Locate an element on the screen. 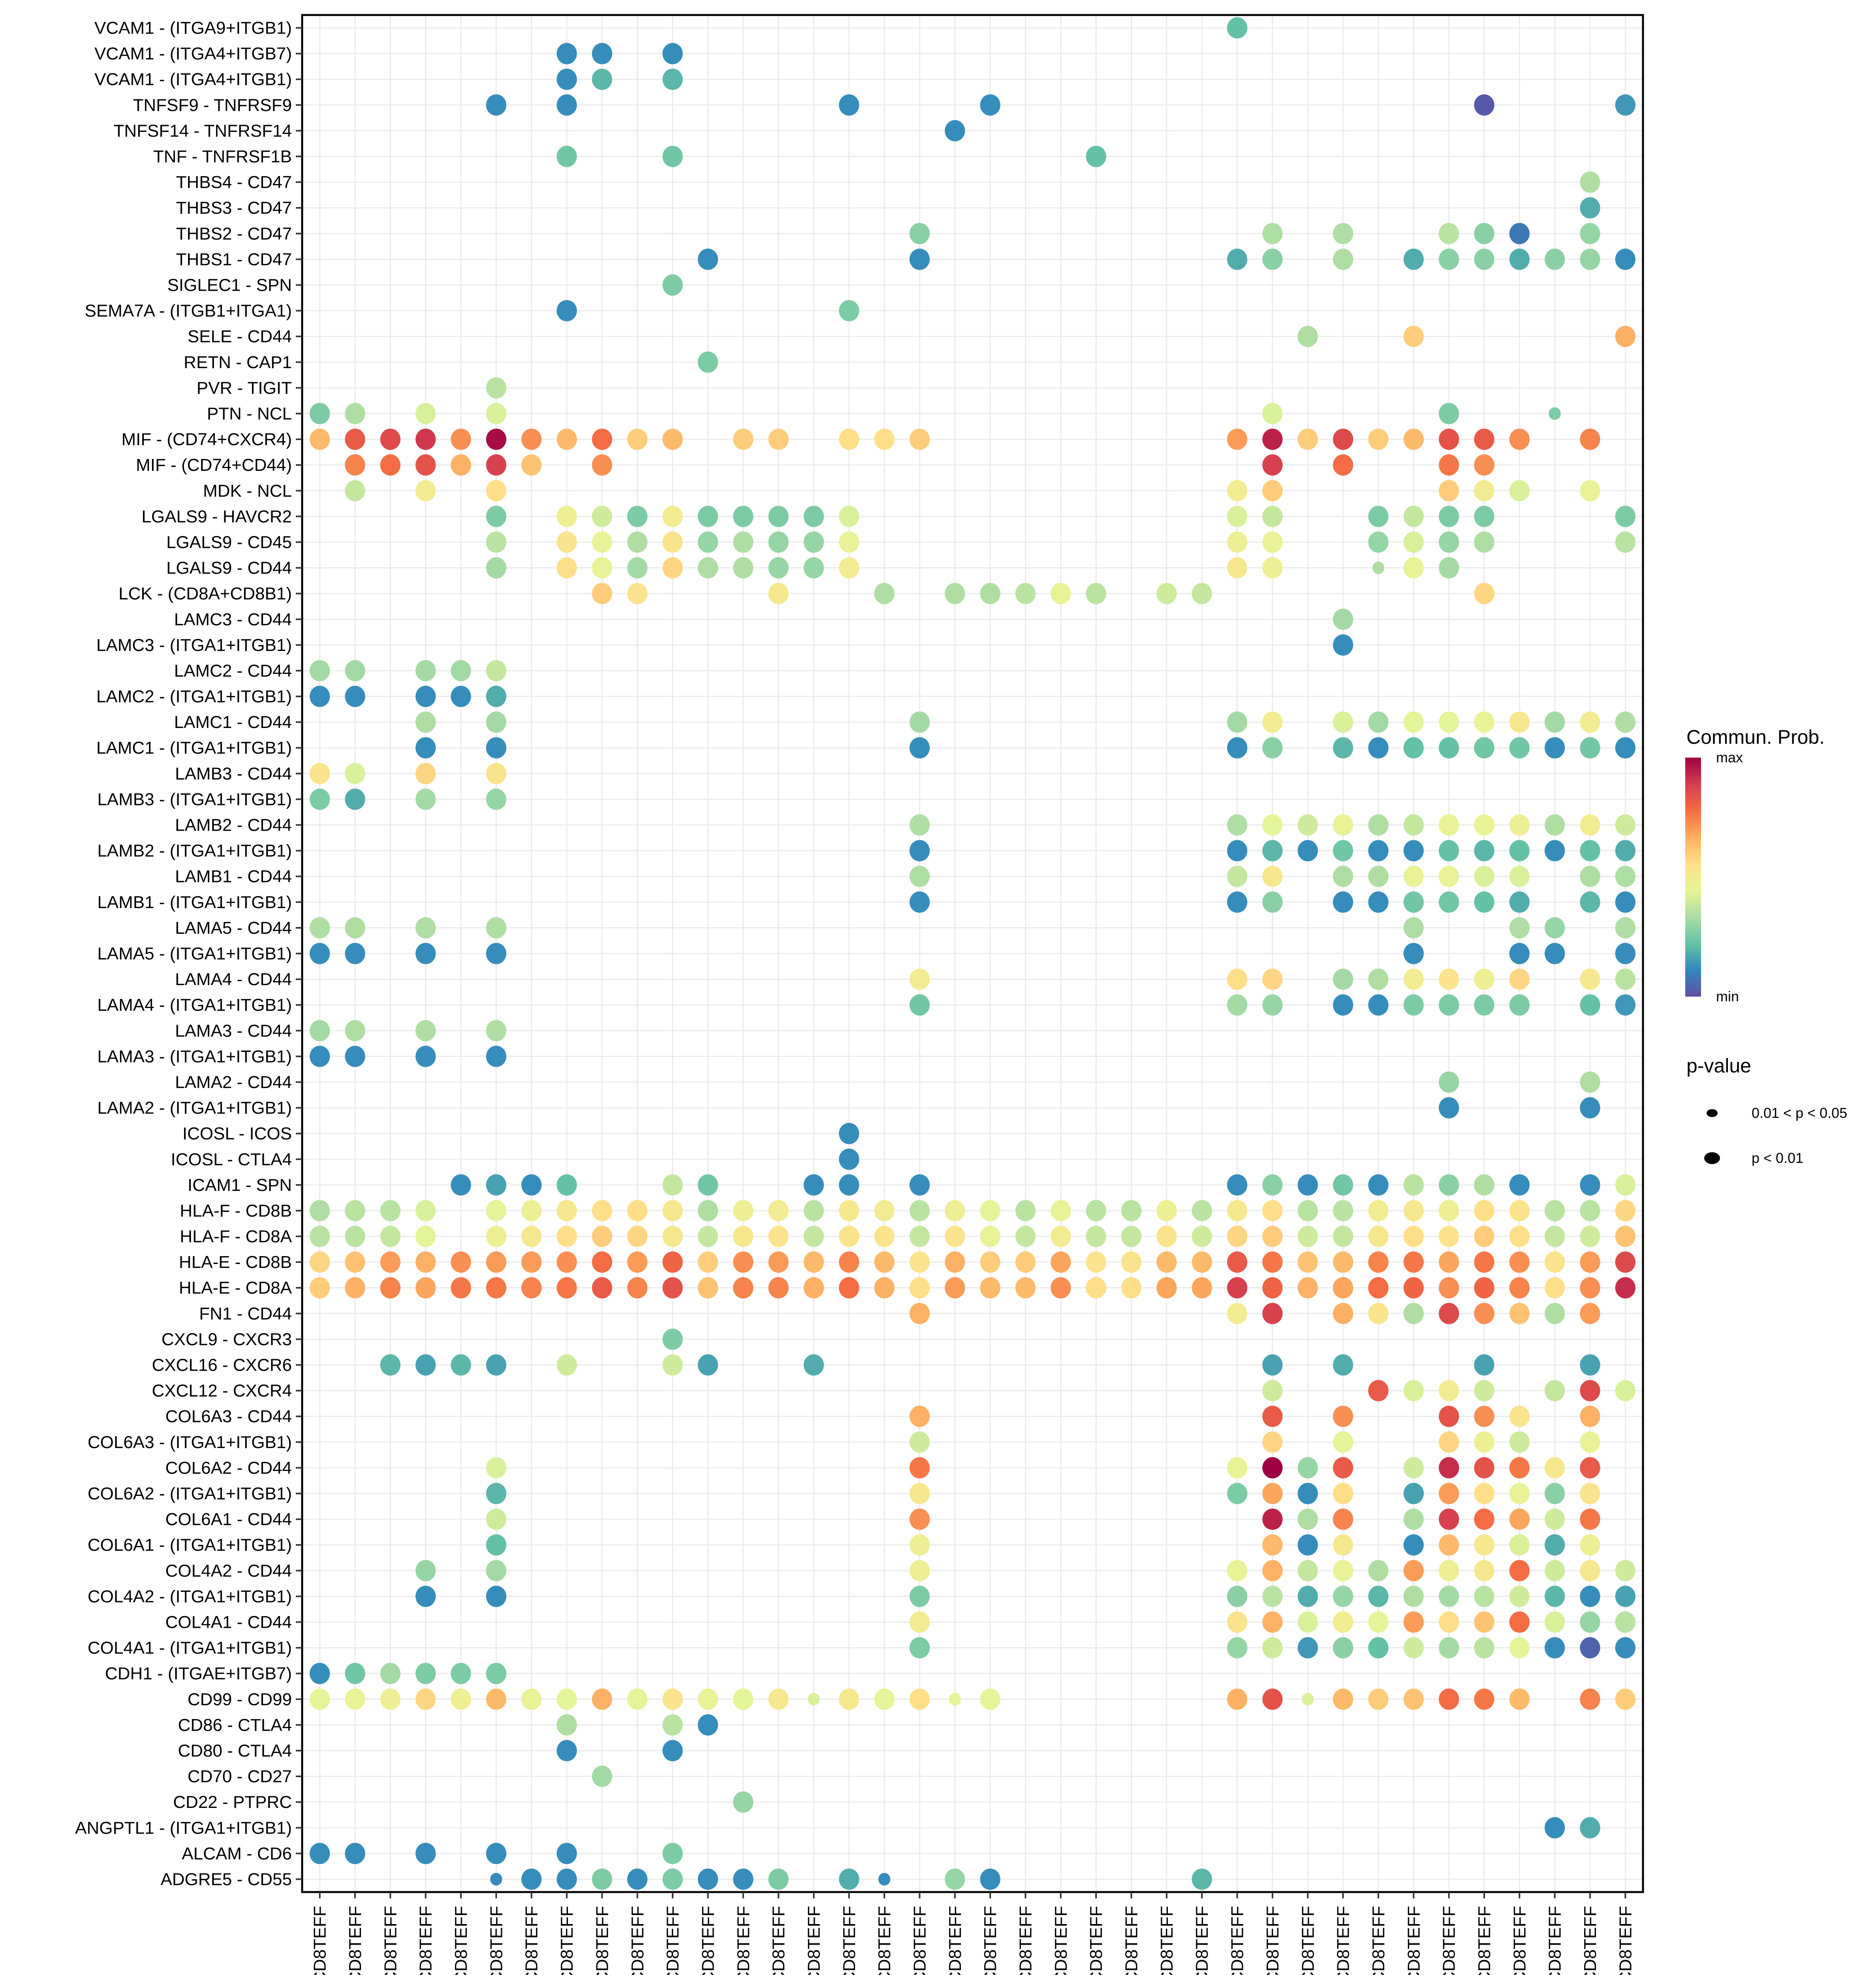 This screenshot has width=1876, height=1975. x-tick-label: CD8TEFF -> CD8TEFF is located at coordinates (778, 1941).